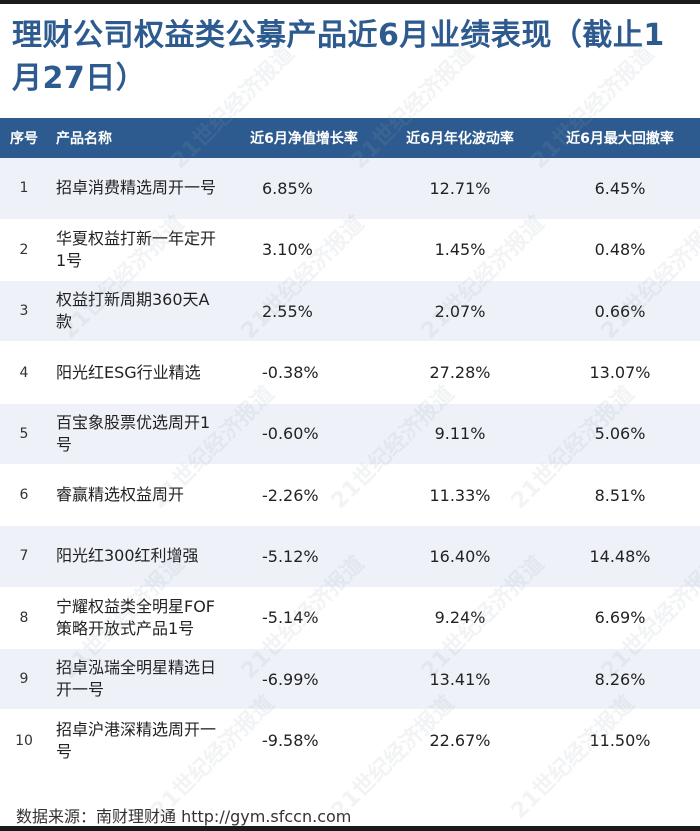 The height and width of the screenshot is (831, 700). Describe the element at coordinates (24, 188) in the screenshot. I see `row-index: 1` at that location.